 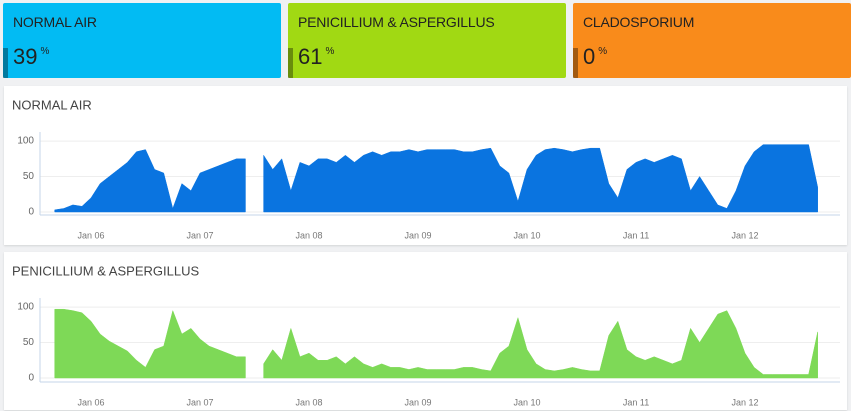 I want to click on chart-title: PENICILLIUM & ASPERGILLUS, so click(x=105, y=270).